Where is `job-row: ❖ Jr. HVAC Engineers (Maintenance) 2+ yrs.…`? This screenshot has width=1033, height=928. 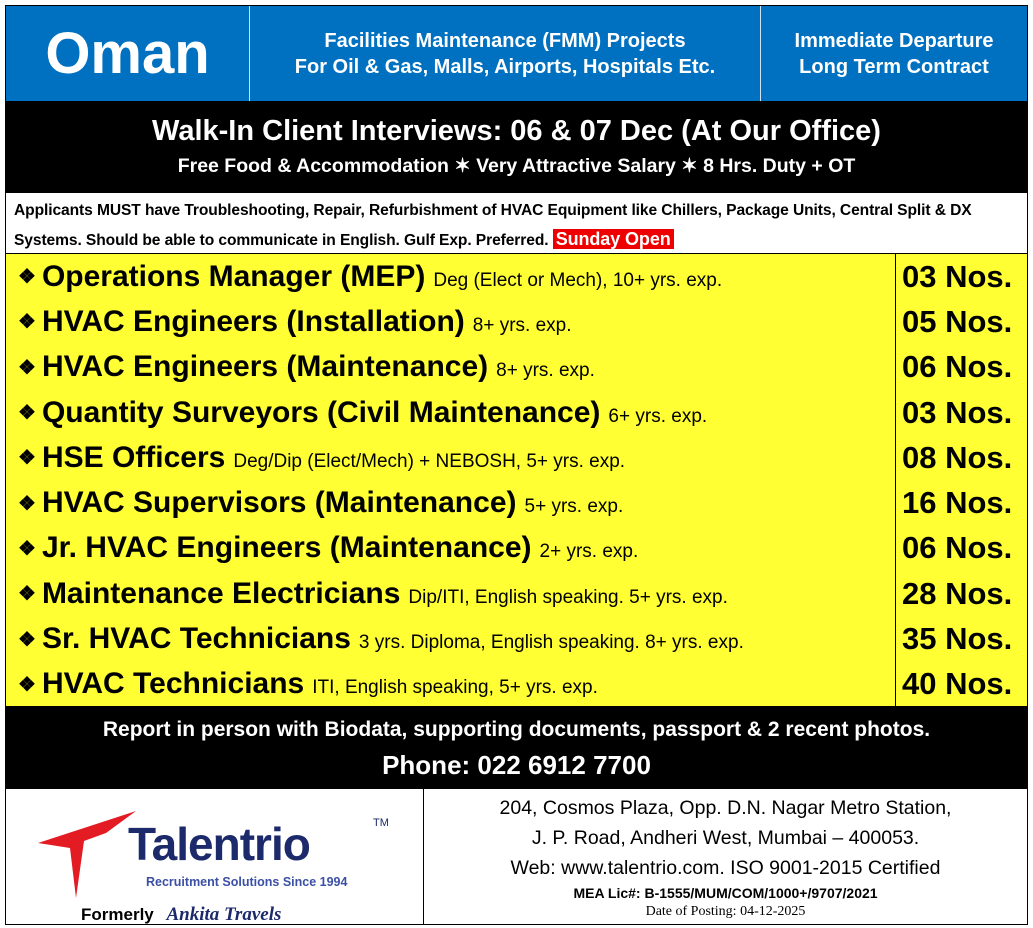
job-row: ❖ Jr. HVAC Engineers (Maintenance) 2+ yrs.… is located at coordinates (516, 548).